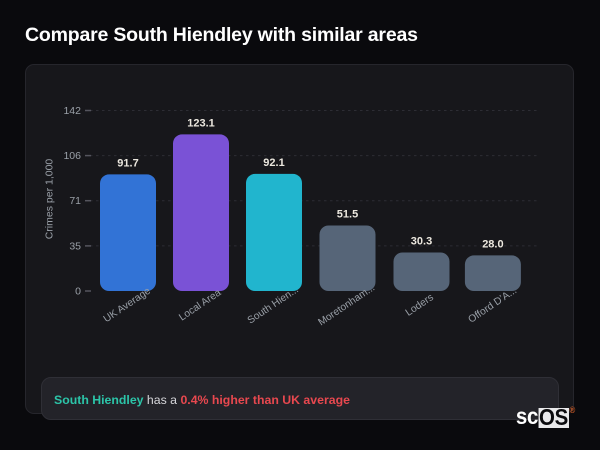 The height and width of the screenshot is (450, 600). I want to click on svg-text: 123.1, so click(201, 123).